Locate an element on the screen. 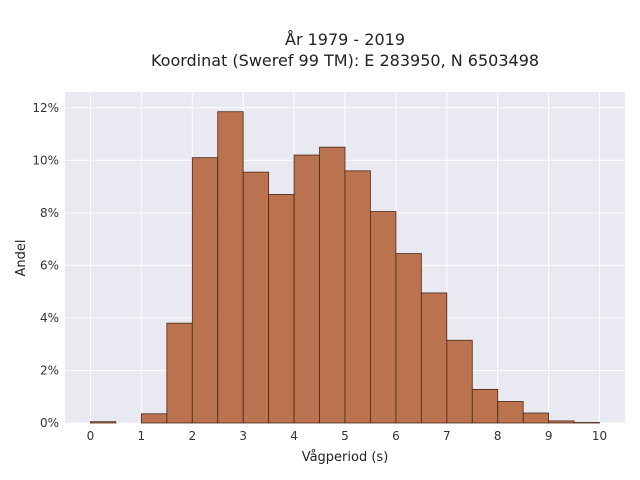 This screenshot has width=640, height=480. x-tick-label: 3 is located at coordinates (243, 436).